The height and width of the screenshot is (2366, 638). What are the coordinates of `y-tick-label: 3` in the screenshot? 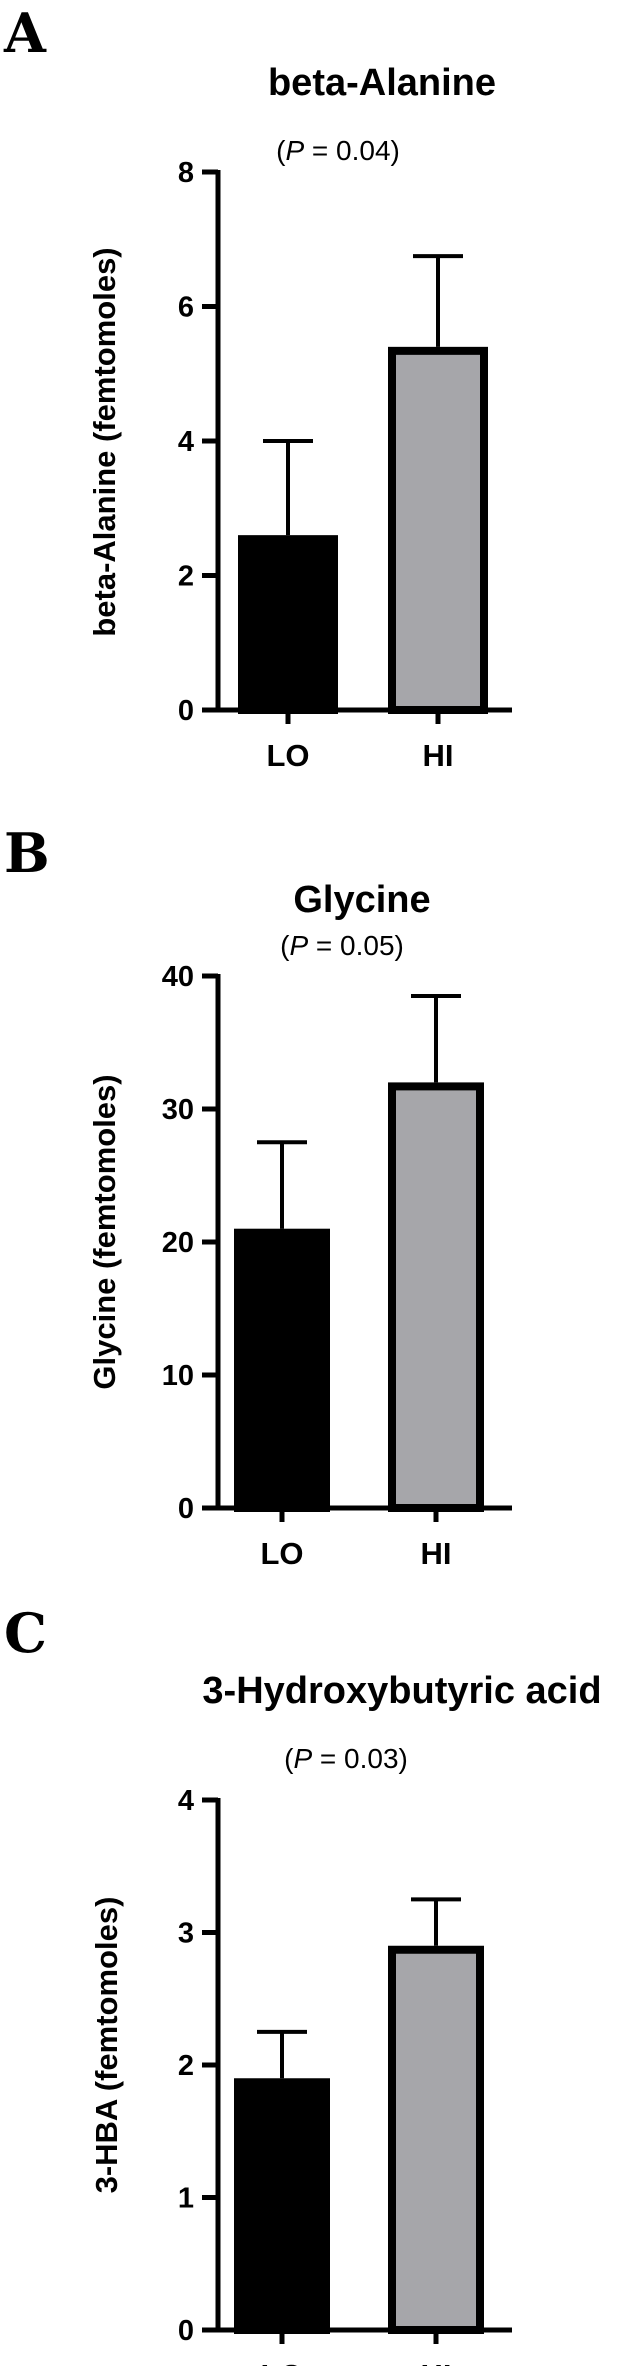 It's located at (186, 1934).